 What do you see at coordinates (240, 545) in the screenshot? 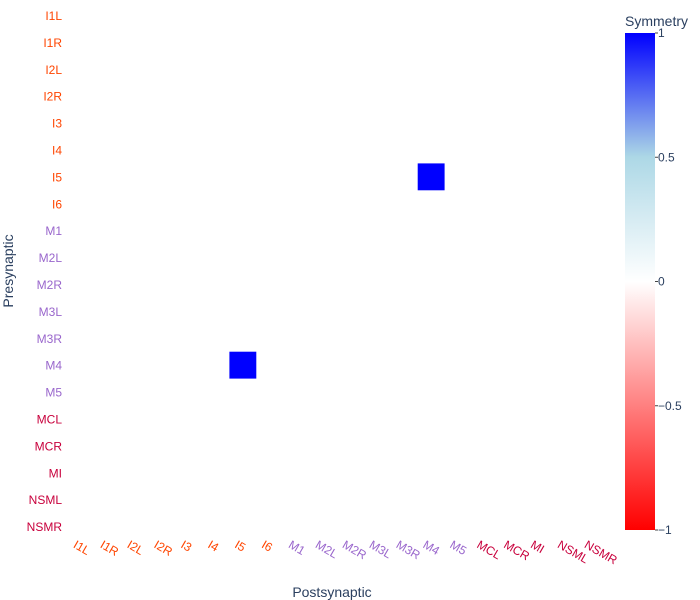
I see `x-tick-label: I5` at bounding box center [240, 545].